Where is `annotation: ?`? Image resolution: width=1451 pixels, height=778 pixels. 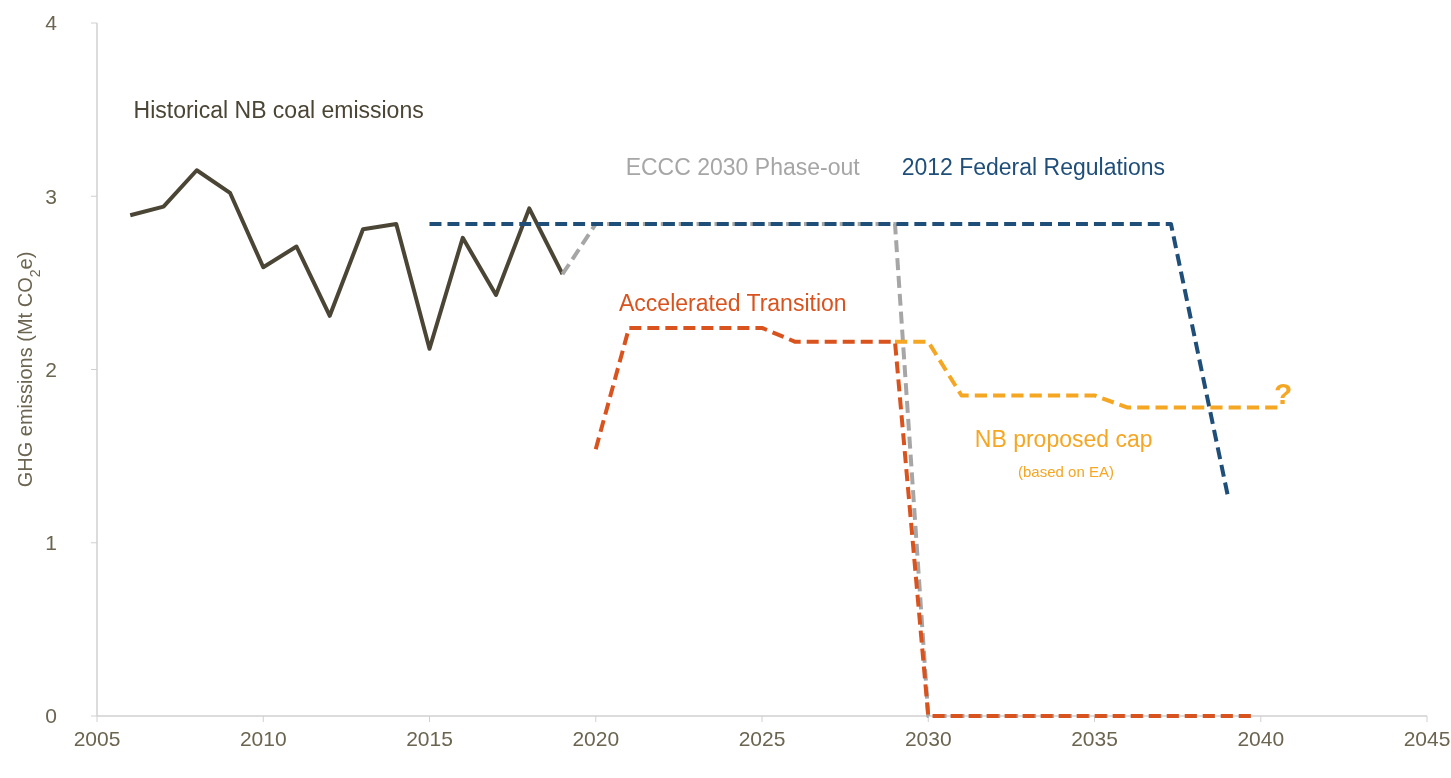 annotation: ? is located at coordinates (1283, 394).